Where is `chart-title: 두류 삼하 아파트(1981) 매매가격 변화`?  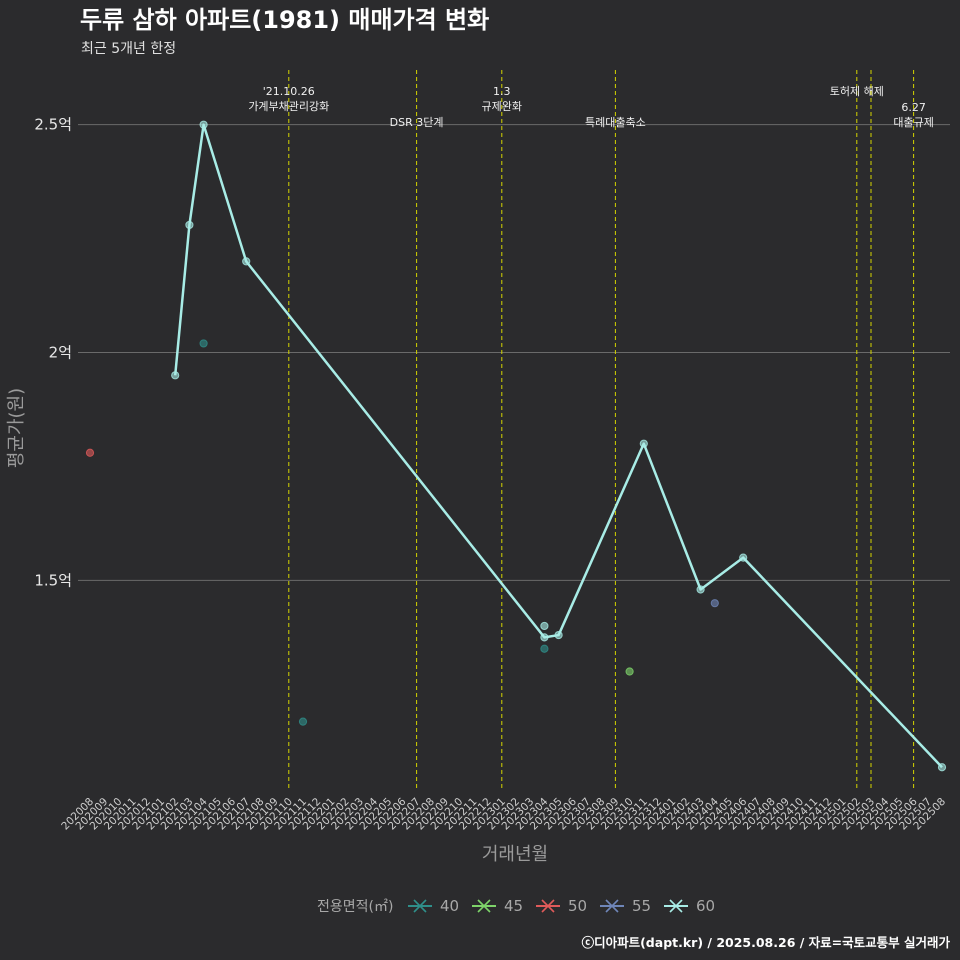 chart-title: 두류 삼하 아파트(1981) 매매가격 변화 is located at coordinates (284, 20).